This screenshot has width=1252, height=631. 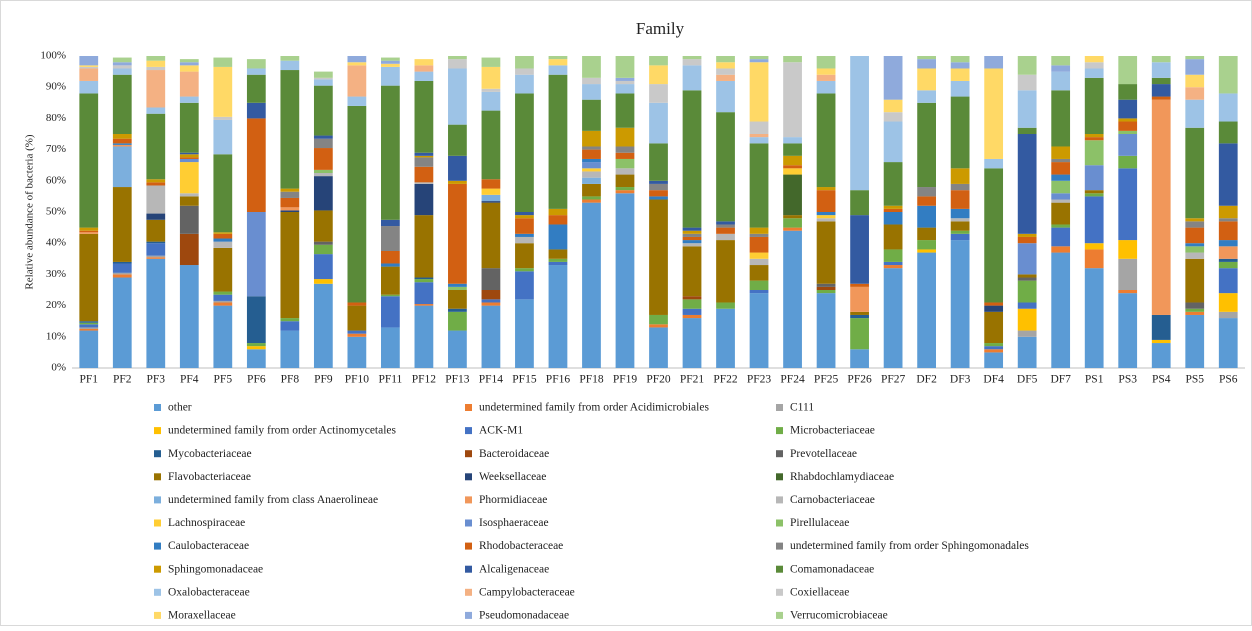 I want to click on legend-label: Sphingomonadaceae, so click(x=215, y=569).